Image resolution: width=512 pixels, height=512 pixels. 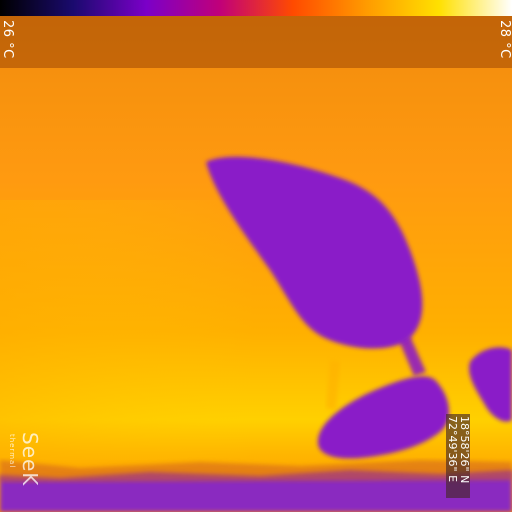 I want to click on longitude-label: 72°49'36" E, so click(x=452, y=449).